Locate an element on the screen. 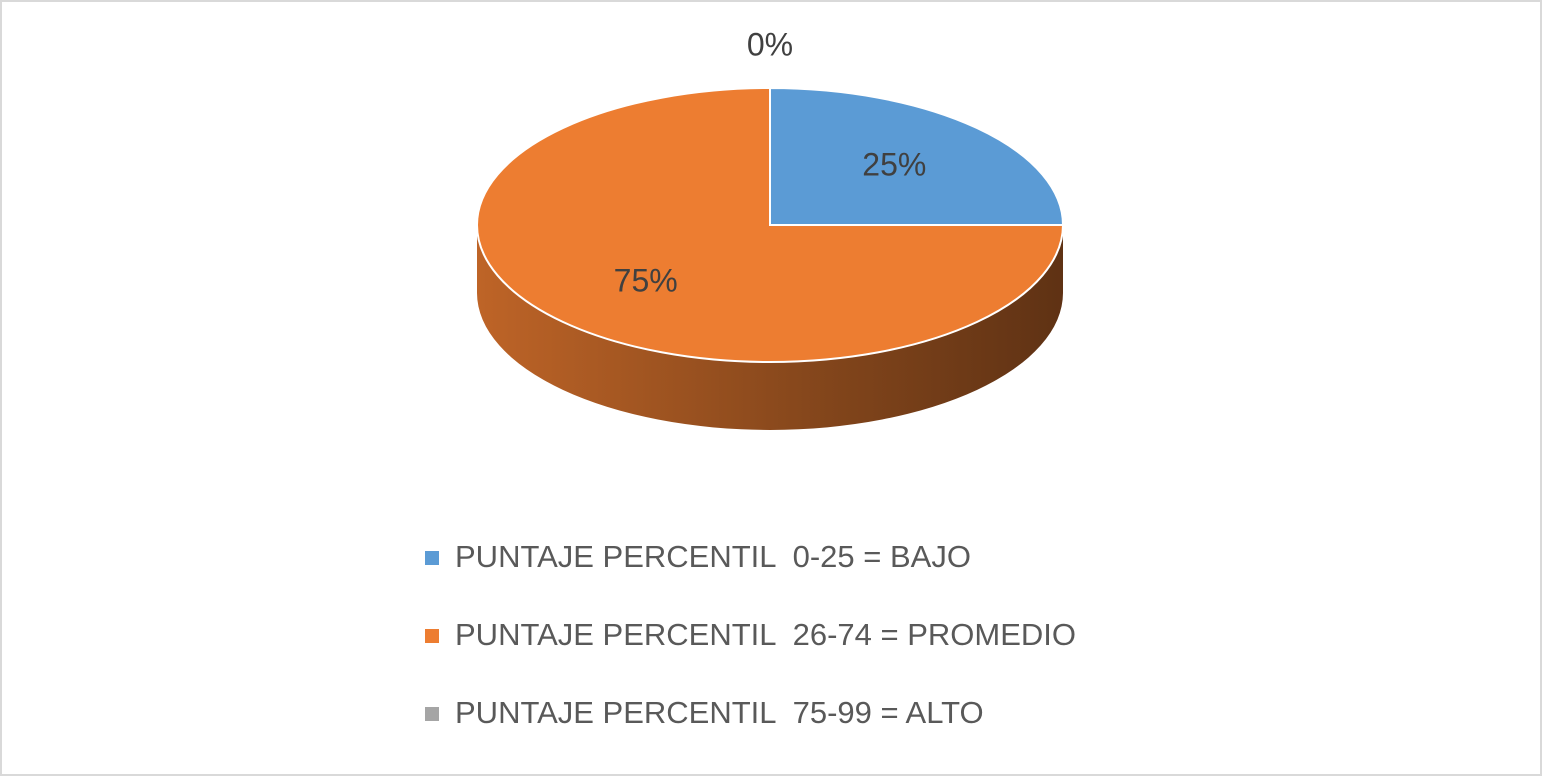 The height and width of the screenshot is (776, 1542). legend-label: PUNTAJE PERCENTIL 26-74 = PROMEDIO is located at coordinates (765, 634).